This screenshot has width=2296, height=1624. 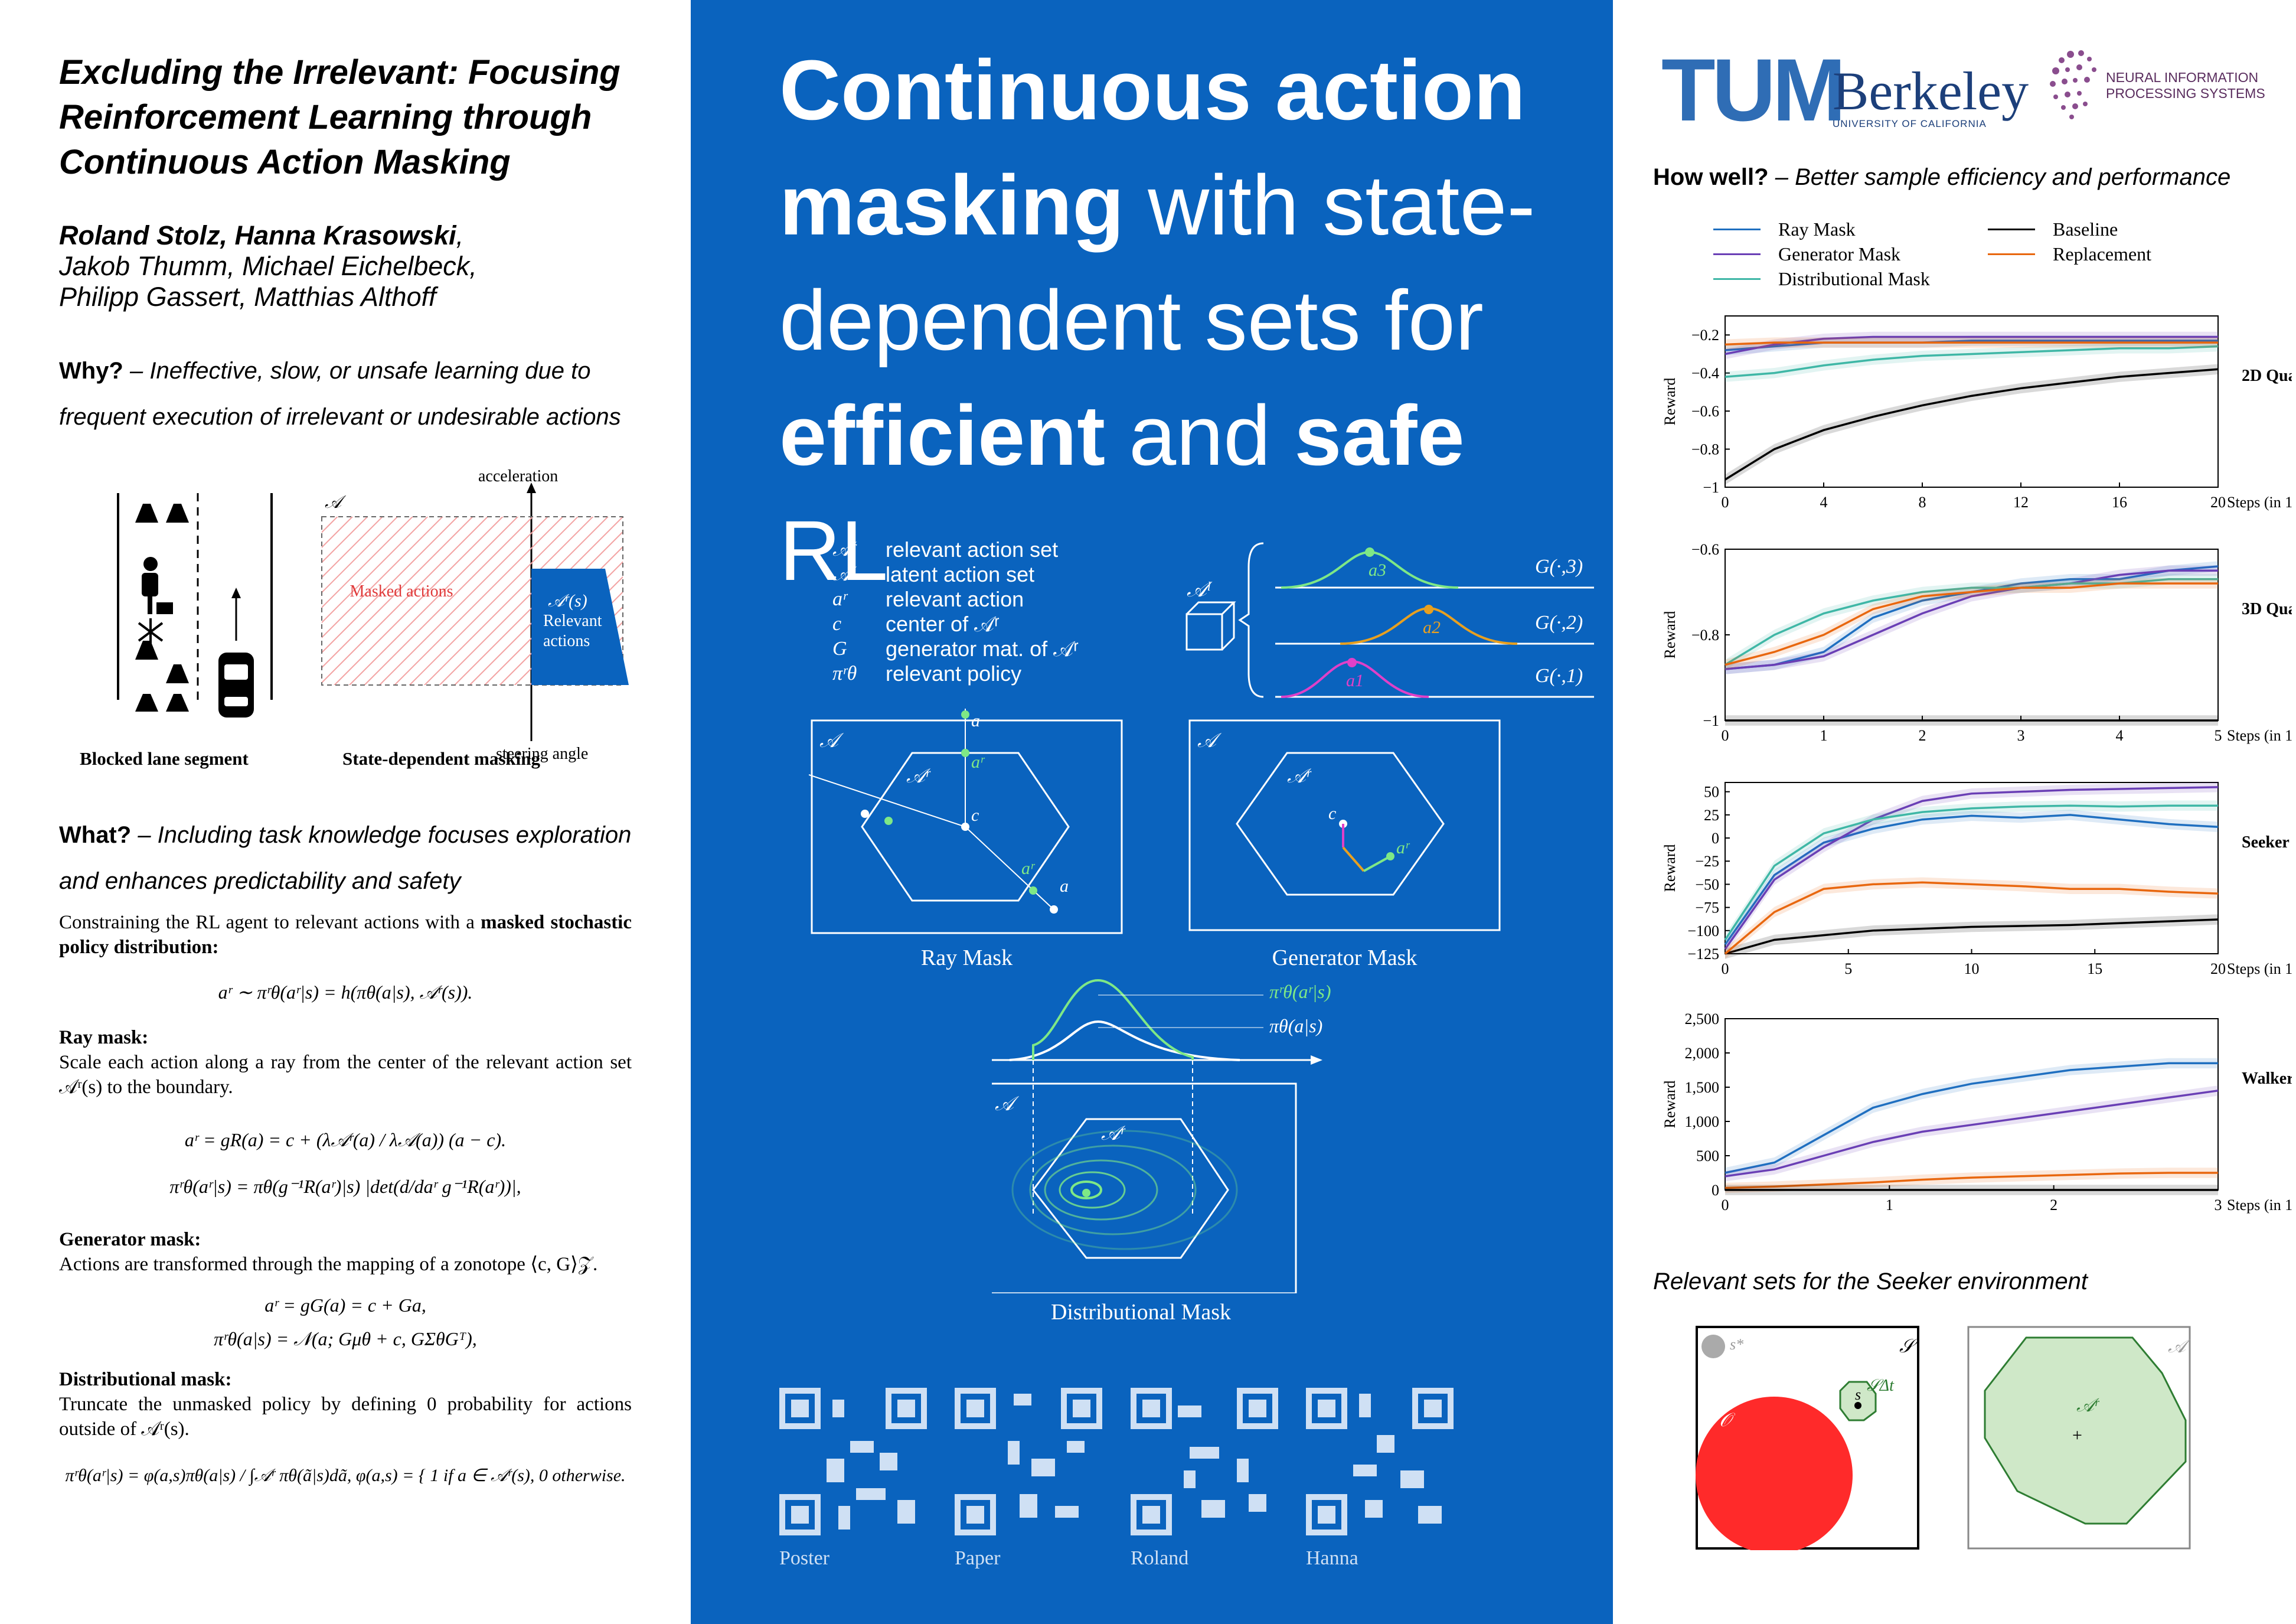 I want to click on seeker-S-dt-label: 𝒮Δt, so click(x=1881, y=1386).